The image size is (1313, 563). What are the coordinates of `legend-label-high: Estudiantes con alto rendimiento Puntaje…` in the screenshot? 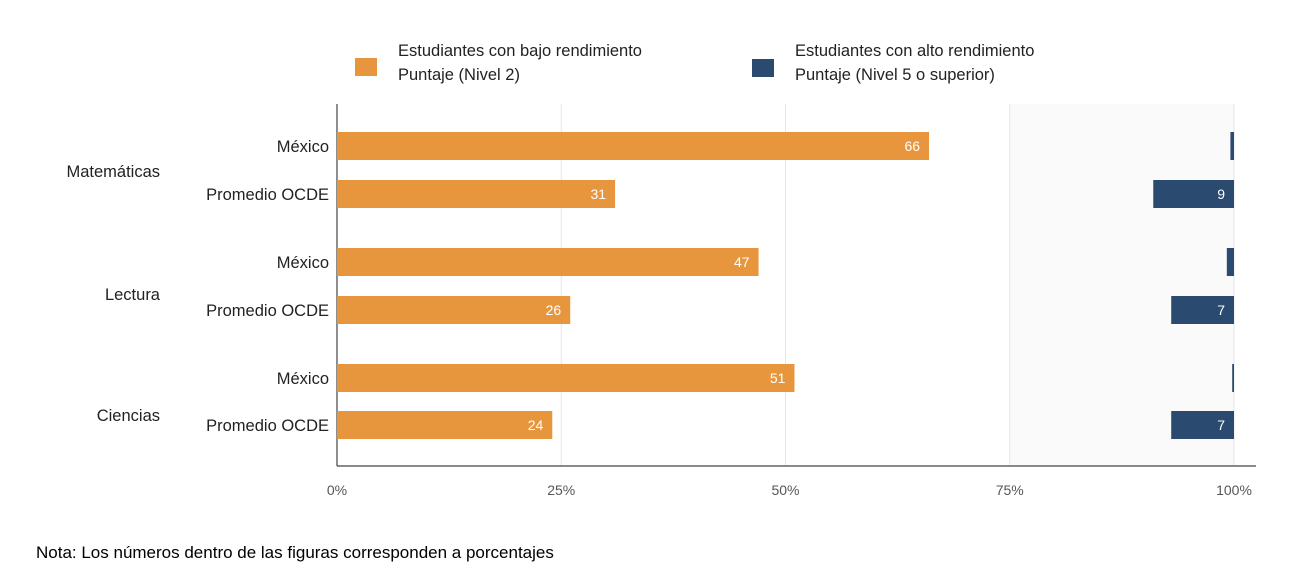 It's located at (914, 63).